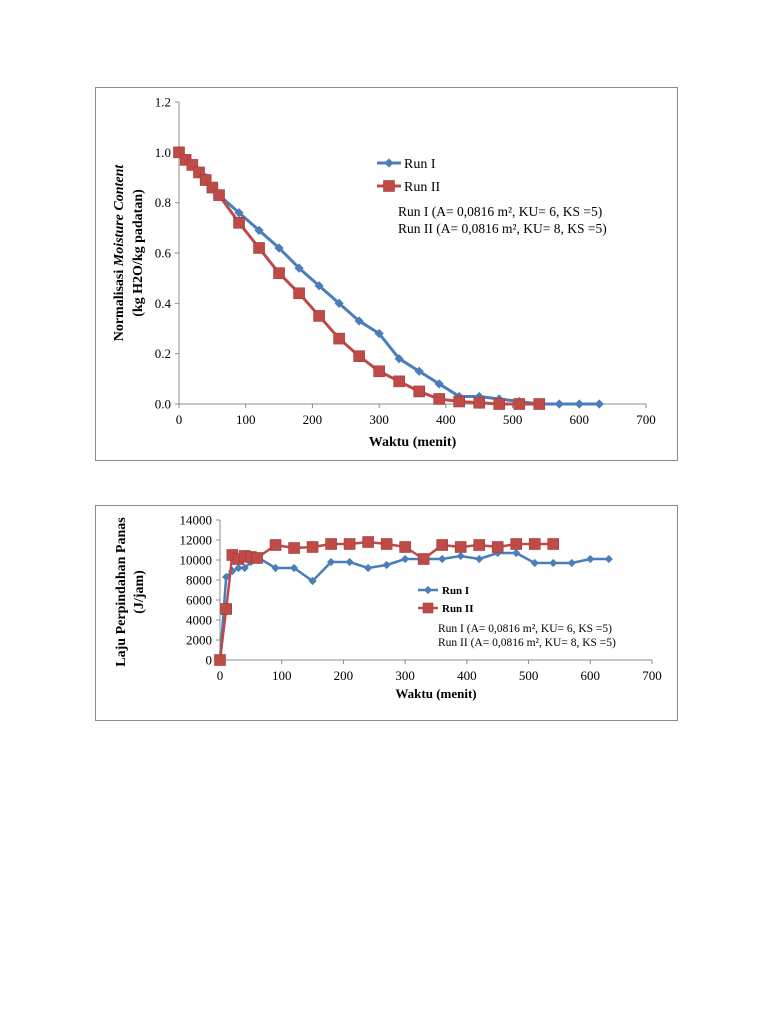  I want to click on series-line, so click(358, 278).